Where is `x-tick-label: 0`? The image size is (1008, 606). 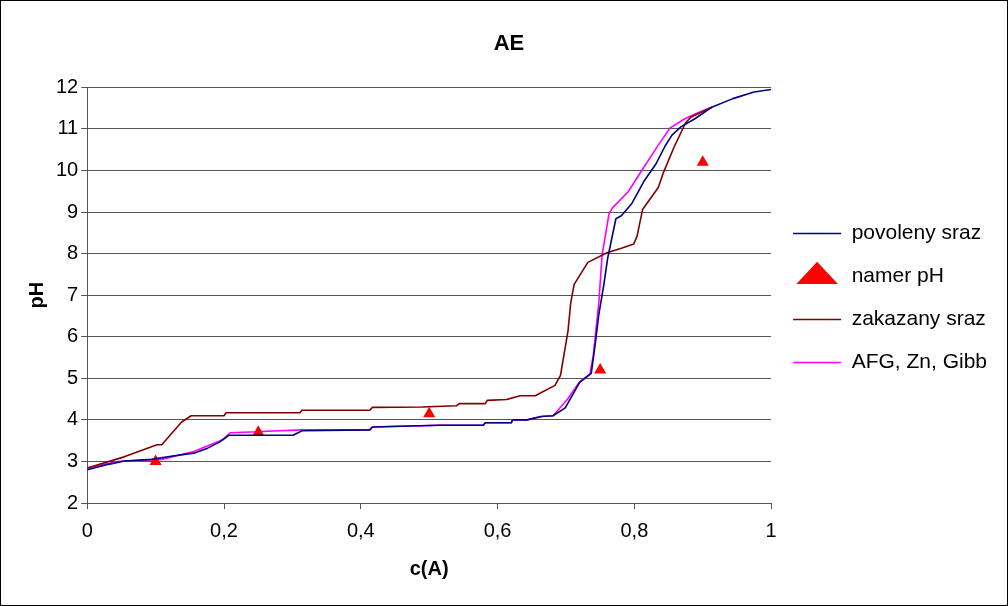
x-tick-label: 0 is located at coordinates (87, 529).